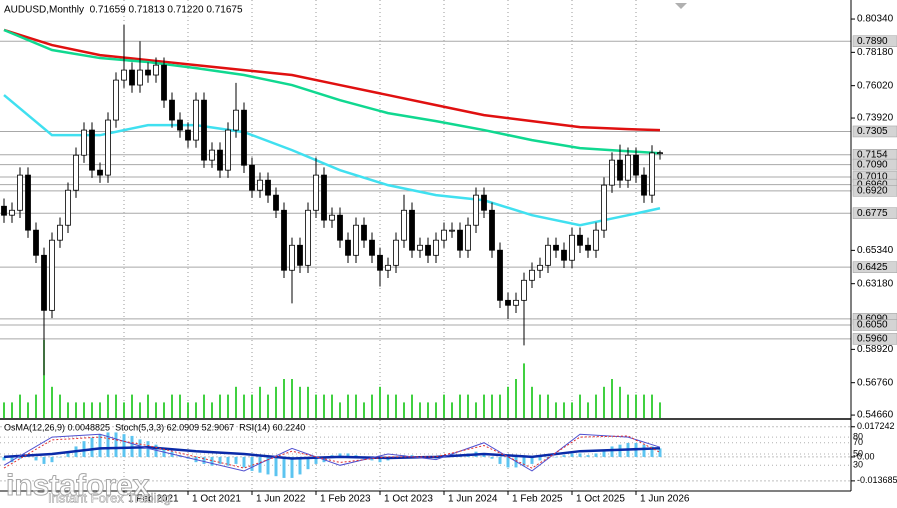 The width and height of the screenshot is (897, 508). I want to click on level-label: 0.6920, so click(872, 190).